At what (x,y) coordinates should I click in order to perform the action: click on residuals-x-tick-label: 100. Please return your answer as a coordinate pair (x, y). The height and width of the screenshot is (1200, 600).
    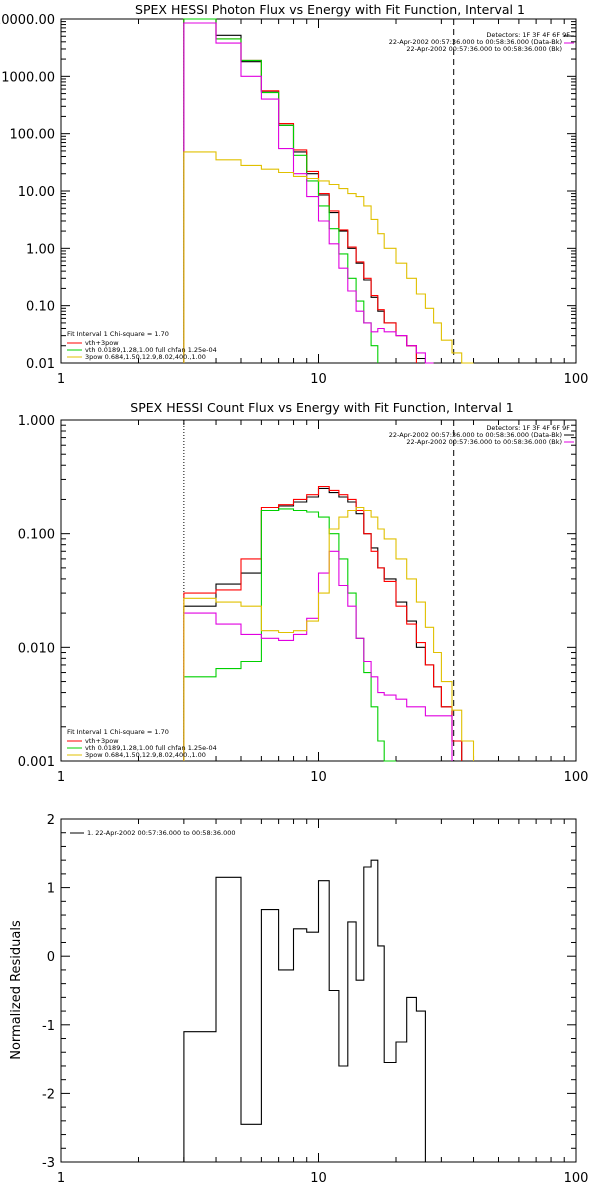
    Looking at the image, I should click on (576, 1178).